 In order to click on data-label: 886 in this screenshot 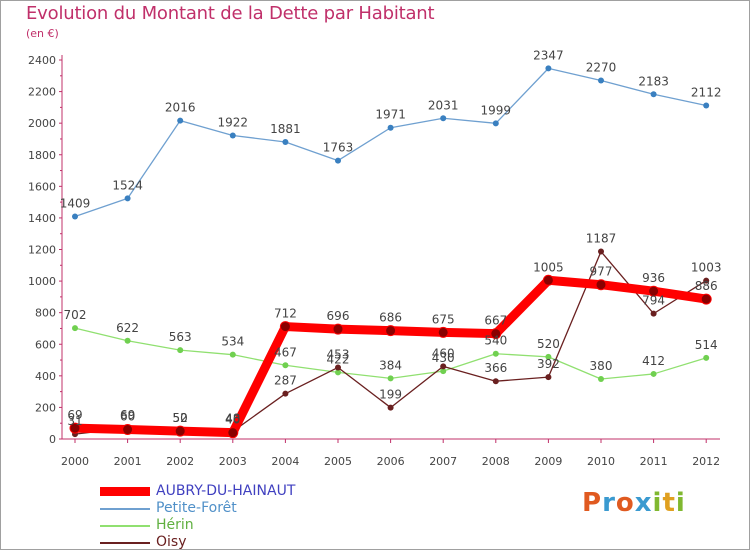, I will do `click(706, 286)`.